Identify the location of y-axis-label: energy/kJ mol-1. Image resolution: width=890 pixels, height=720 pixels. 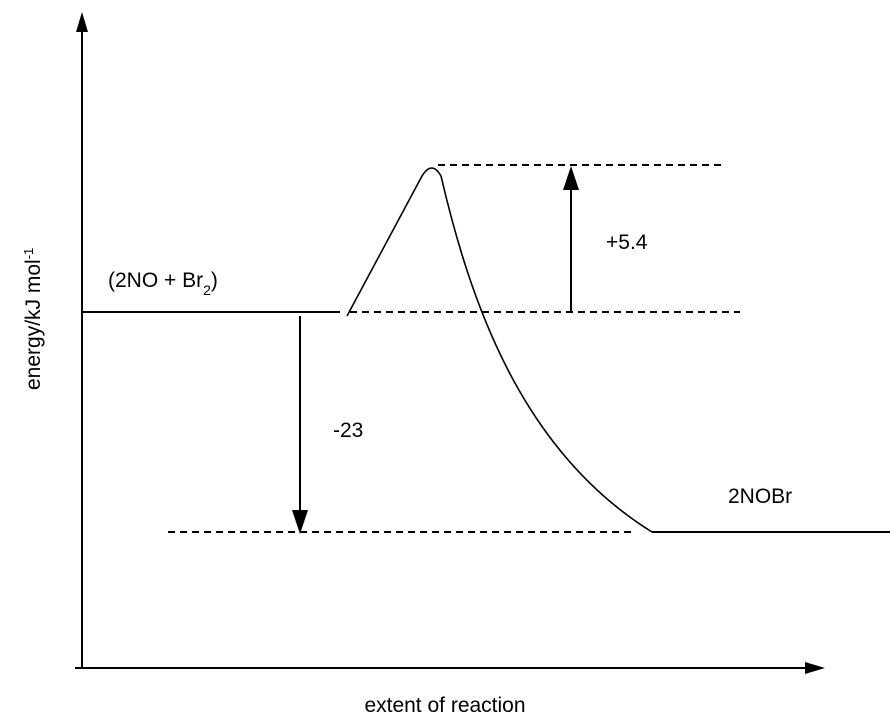
(33, 319).